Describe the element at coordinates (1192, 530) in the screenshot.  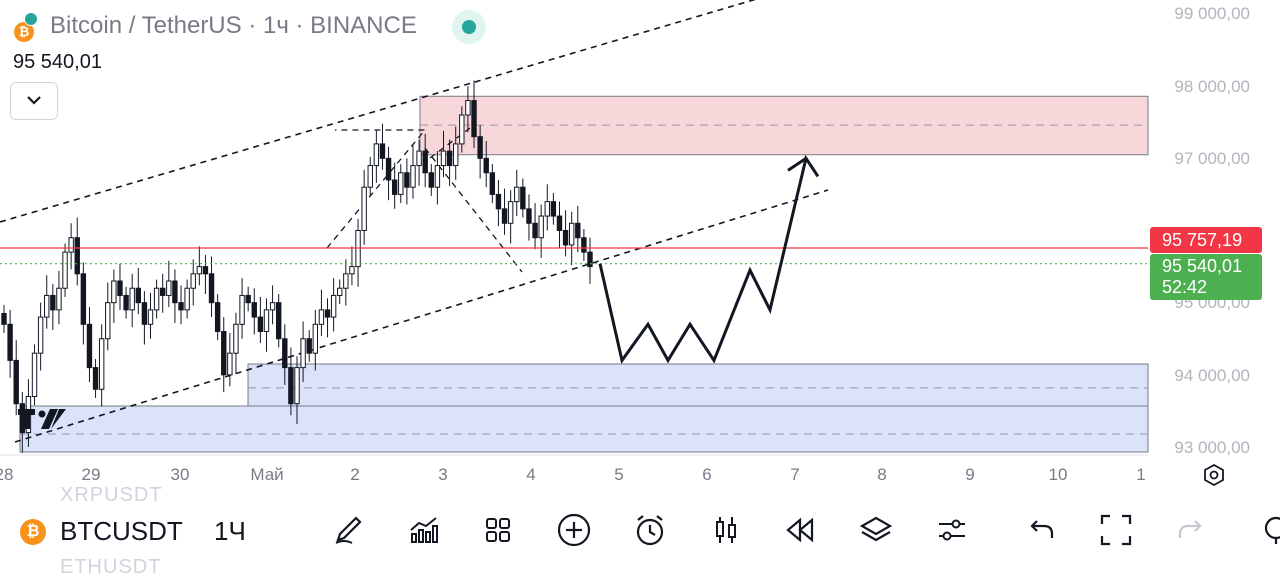
I see `redo-icon` at that location.